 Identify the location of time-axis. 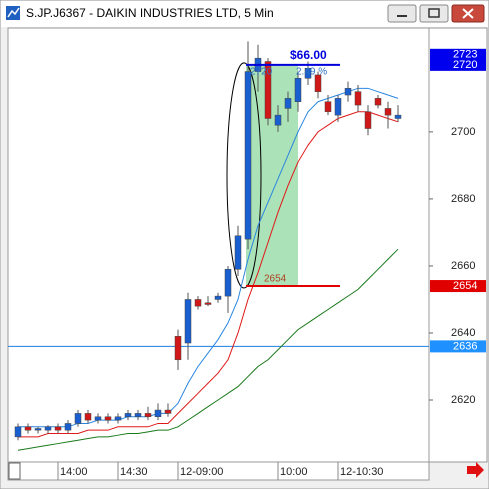
(218, 471).